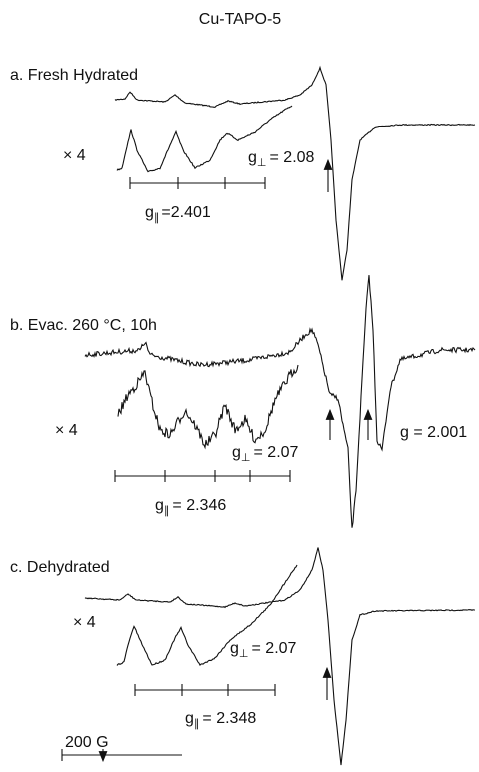 This screenshot has height=772, width=479. I want to click on figure-title: Cu-TAPO-5, so click(240, 19).